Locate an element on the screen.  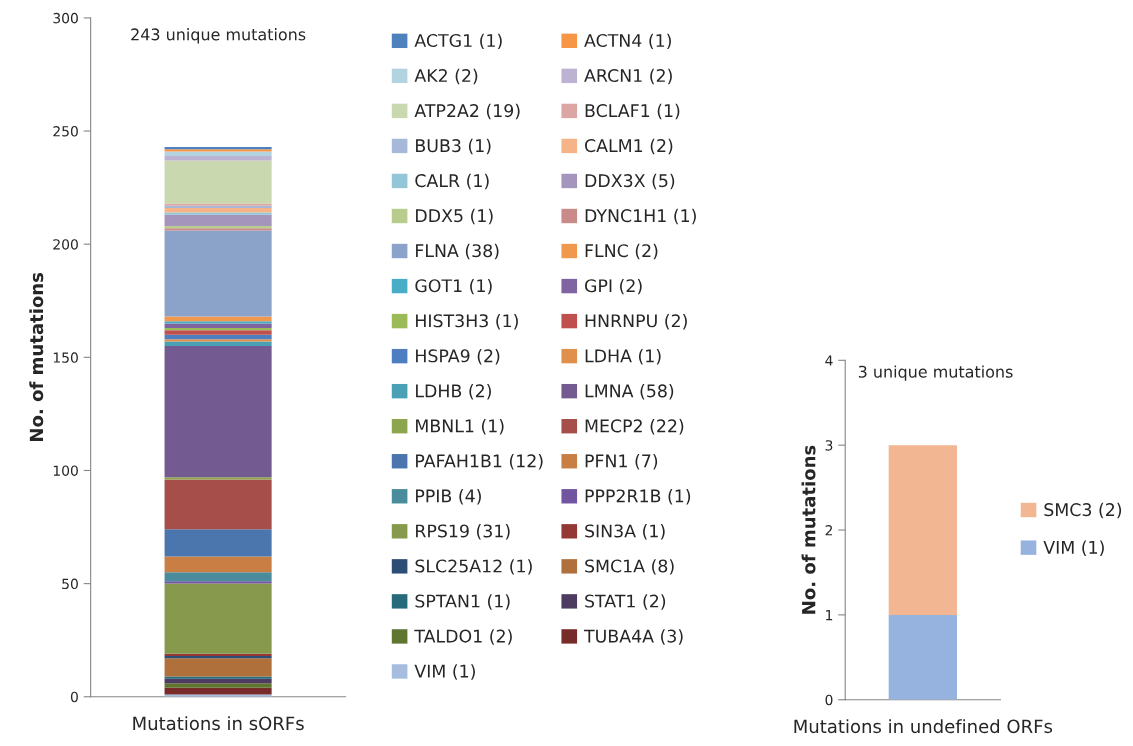
annotation: 243 unique mutations is located at coordinates (218, 36).